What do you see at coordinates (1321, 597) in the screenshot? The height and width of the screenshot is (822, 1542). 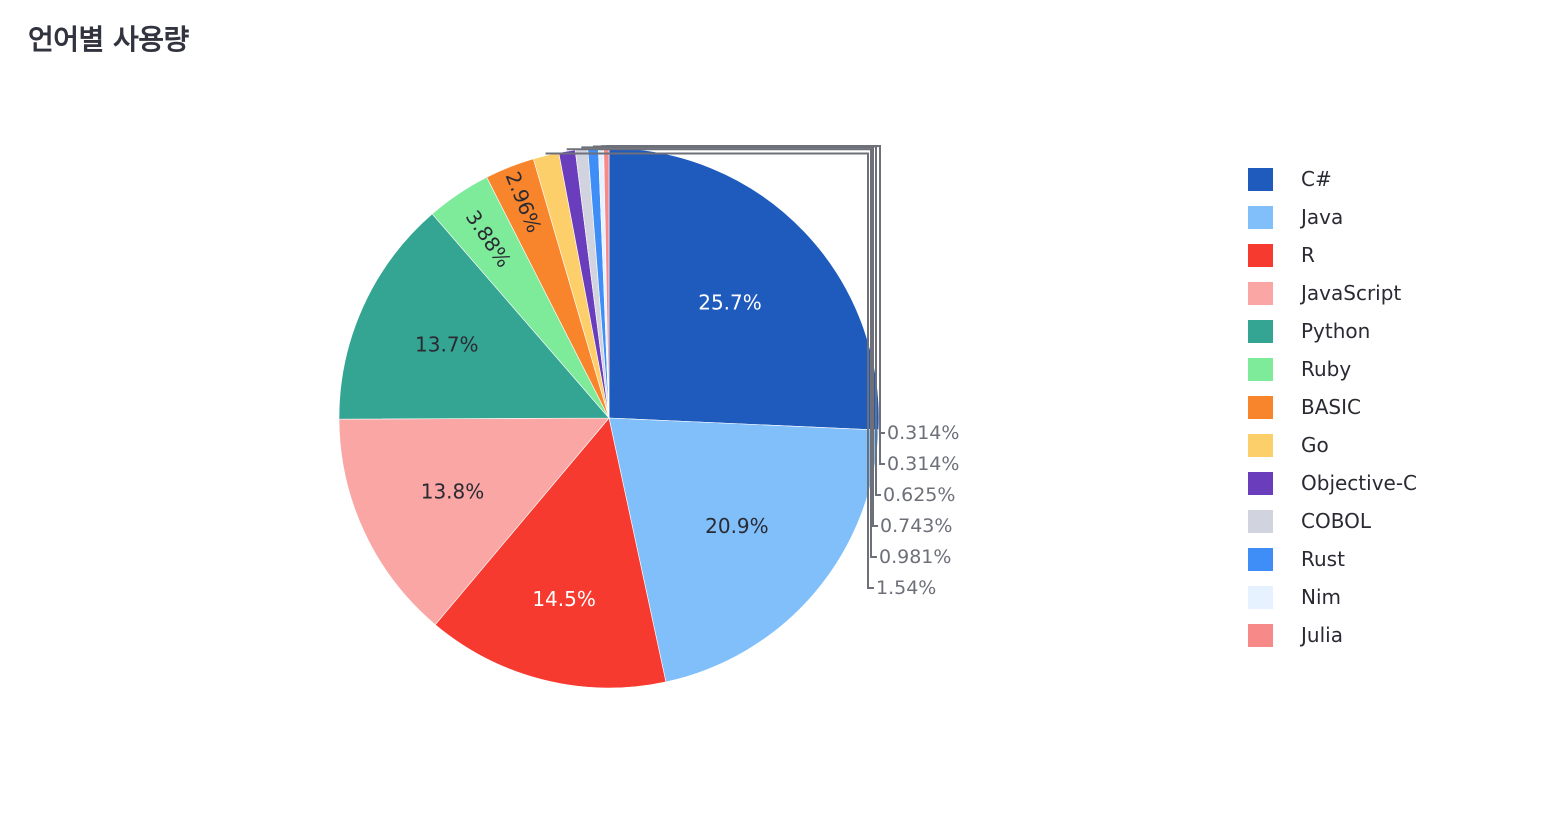 I see `legend-label: Nim` at bounding box center [1321, 597].